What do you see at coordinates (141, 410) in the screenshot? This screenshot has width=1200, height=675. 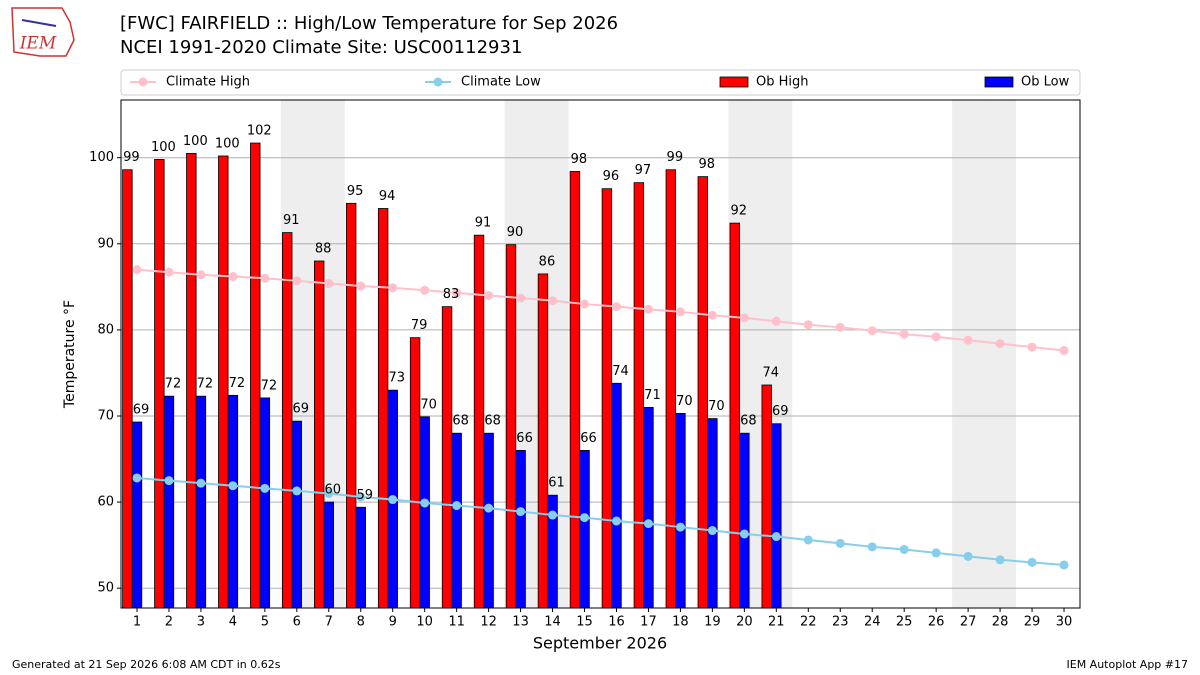 I see `data-label: 69` at bounding box center [141, 410].